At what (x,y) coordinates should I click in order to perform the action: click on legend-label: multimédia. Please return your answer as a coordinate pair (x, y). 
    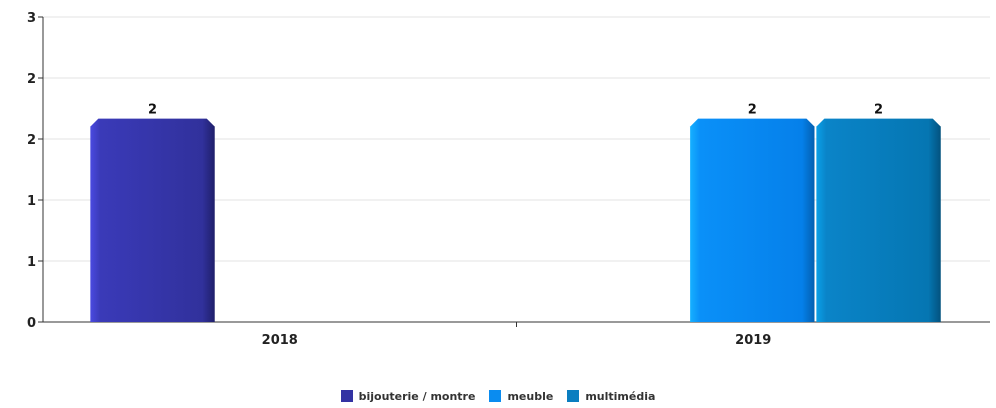
    Looking at the image, I should click on (620, 396).